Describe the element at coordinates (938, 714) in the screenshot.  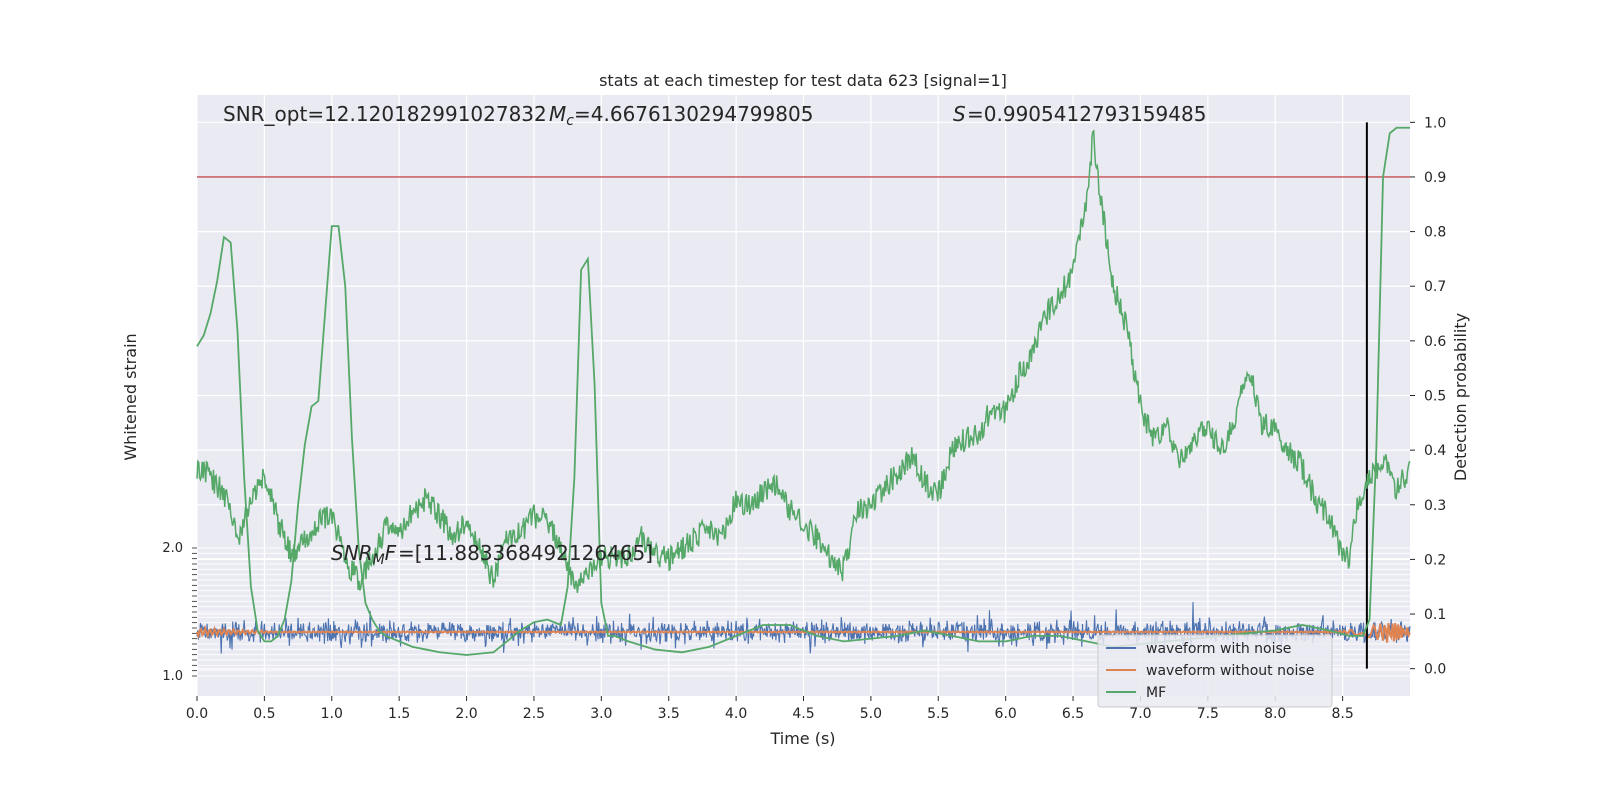
I see `x-tick-label: 5.5` at that location.